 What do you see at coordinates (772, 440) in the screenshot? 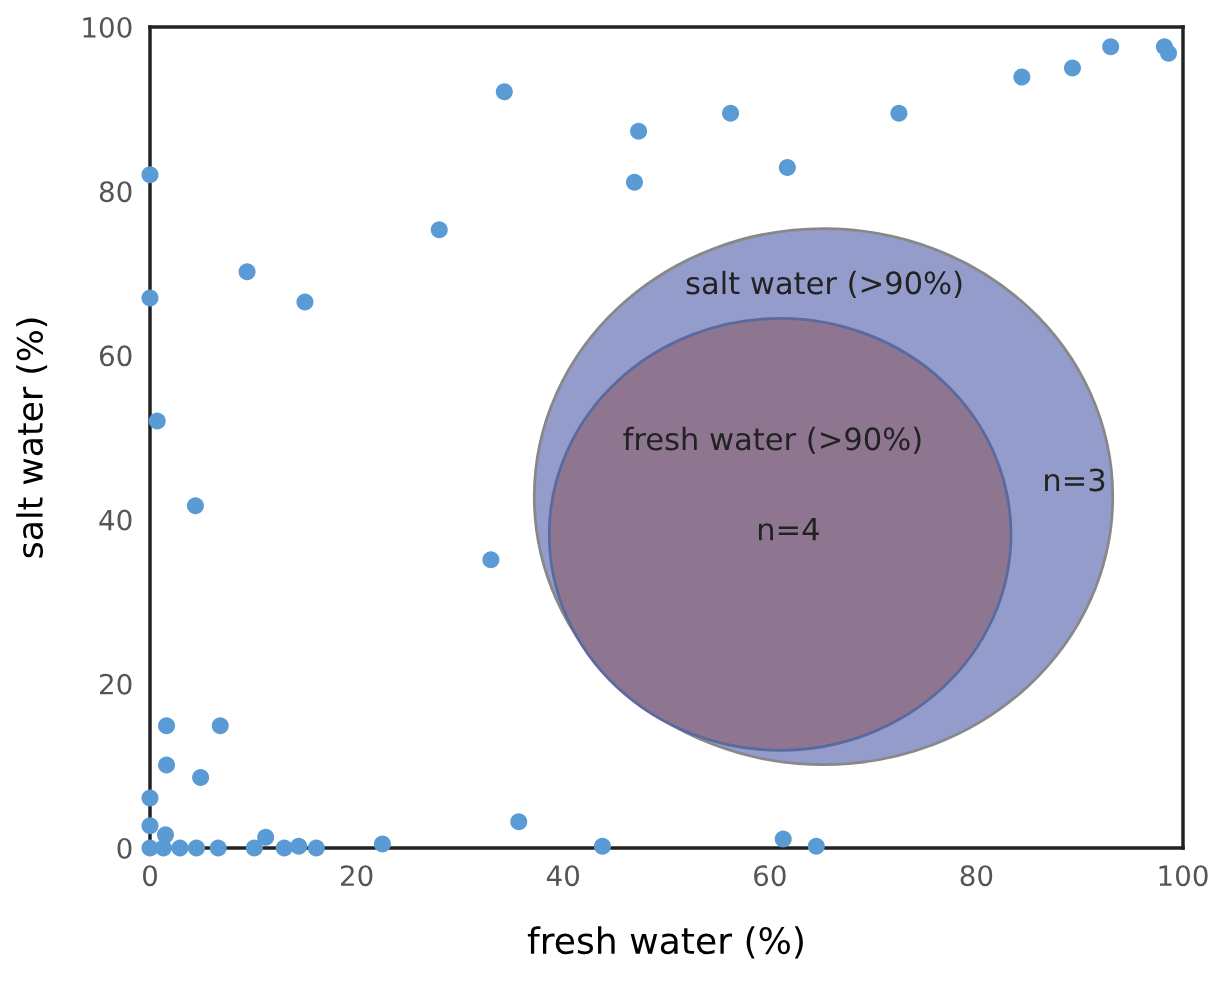
I see `annotation: fresh water (>90%)` at bounding box center [772, 440].